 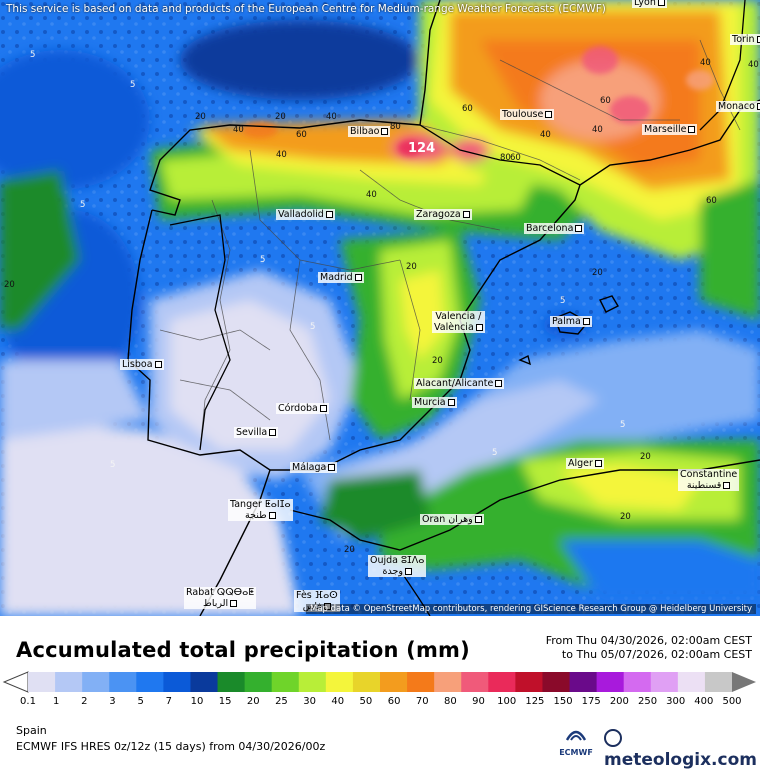 What do you see at coordinates (527, 114) in the screenshot?
I see `city-label: Toulouse` at bounding box center [527, 114].